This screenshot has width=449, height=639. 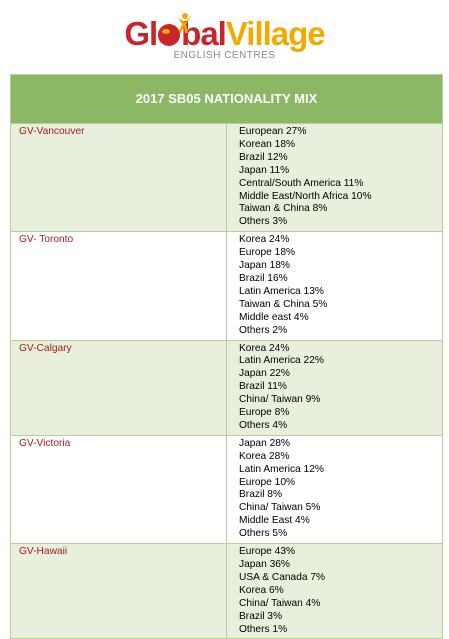 What do you see at coordinates (204, 33) in the screenshot?
I see `brand-global-end: bal` at bounding box center [204, 33].